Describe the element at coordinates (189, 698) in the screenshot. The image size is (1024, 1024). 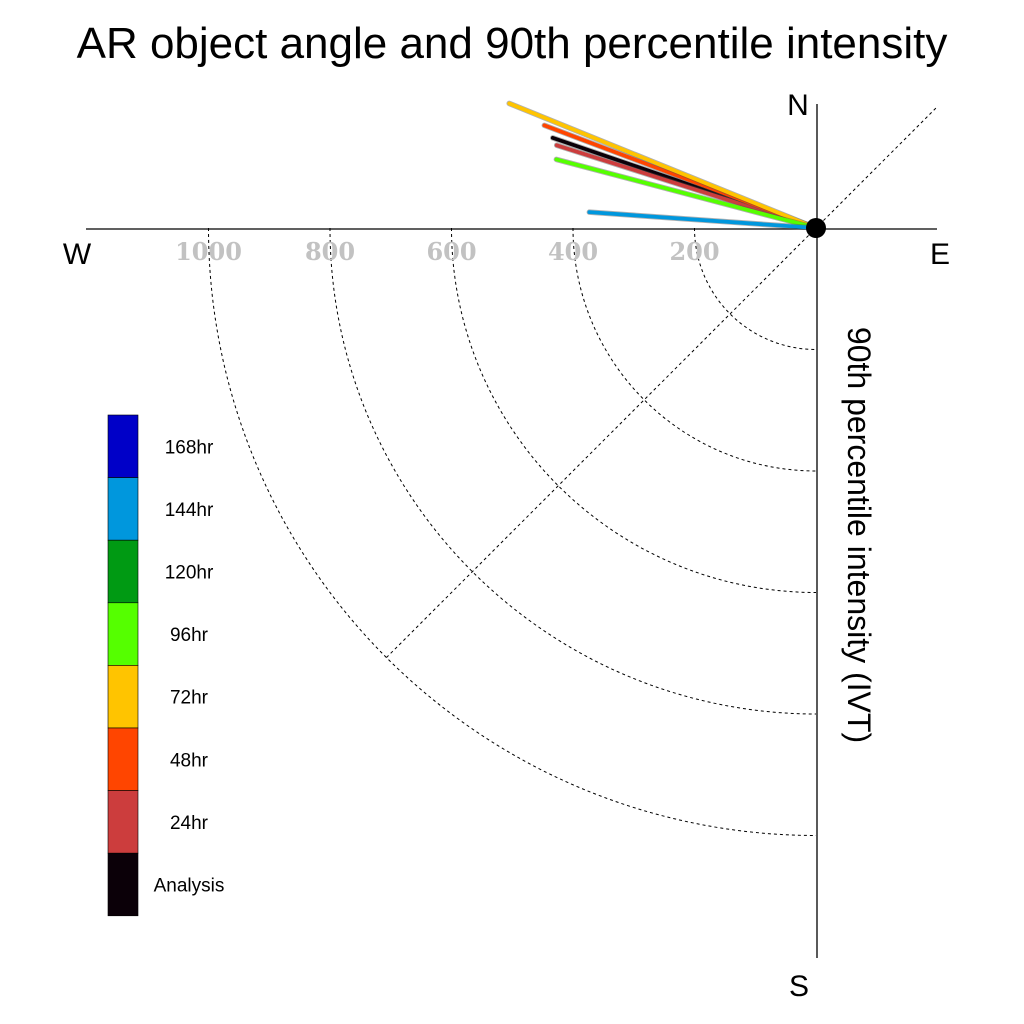
I see `legend-label: 72hr` at that location.